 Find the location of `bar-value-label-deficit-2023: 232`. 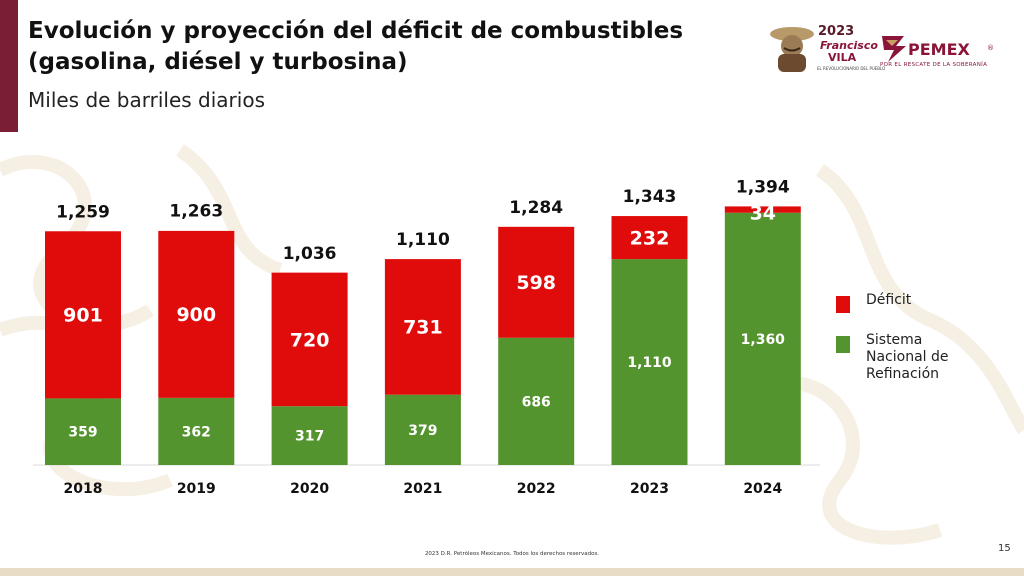

bar-value-label-deficit-2023: 232 is located at coordinates (650, 238).